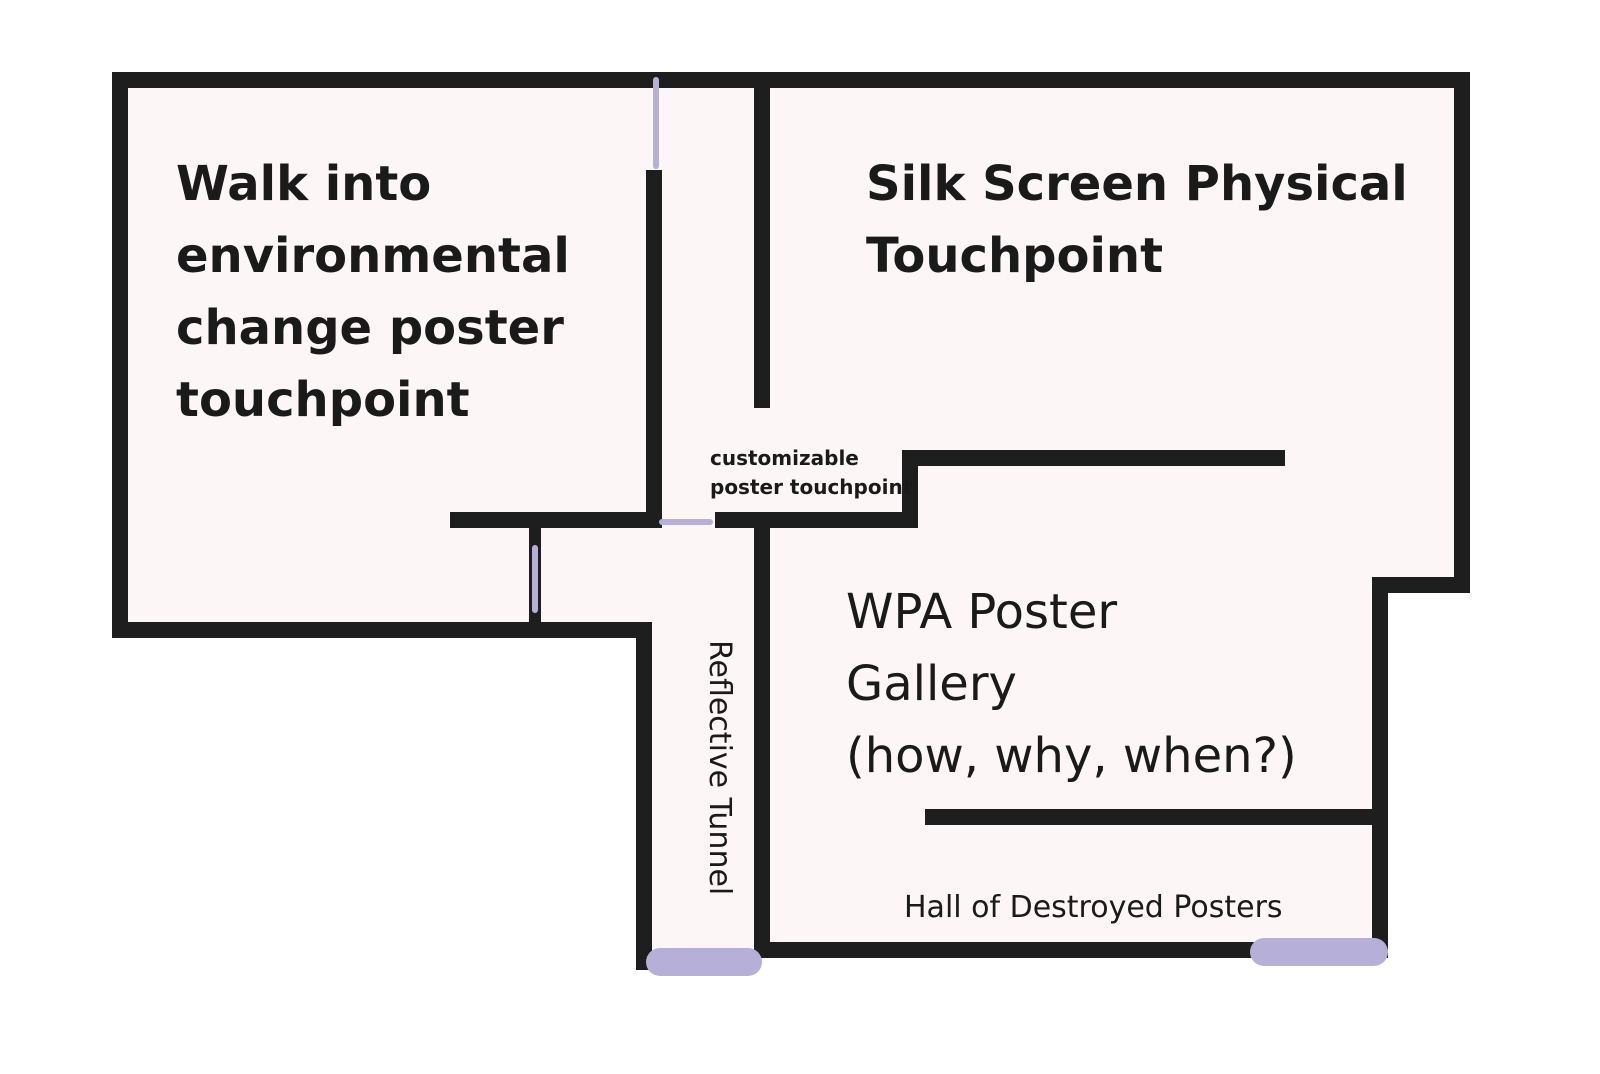 The image size is (1600, 1074). What do you see at coordinates (303, 184) in the screenshot?
I see `walk-into-line-1: Walk into` at bounding box center [303, 184].